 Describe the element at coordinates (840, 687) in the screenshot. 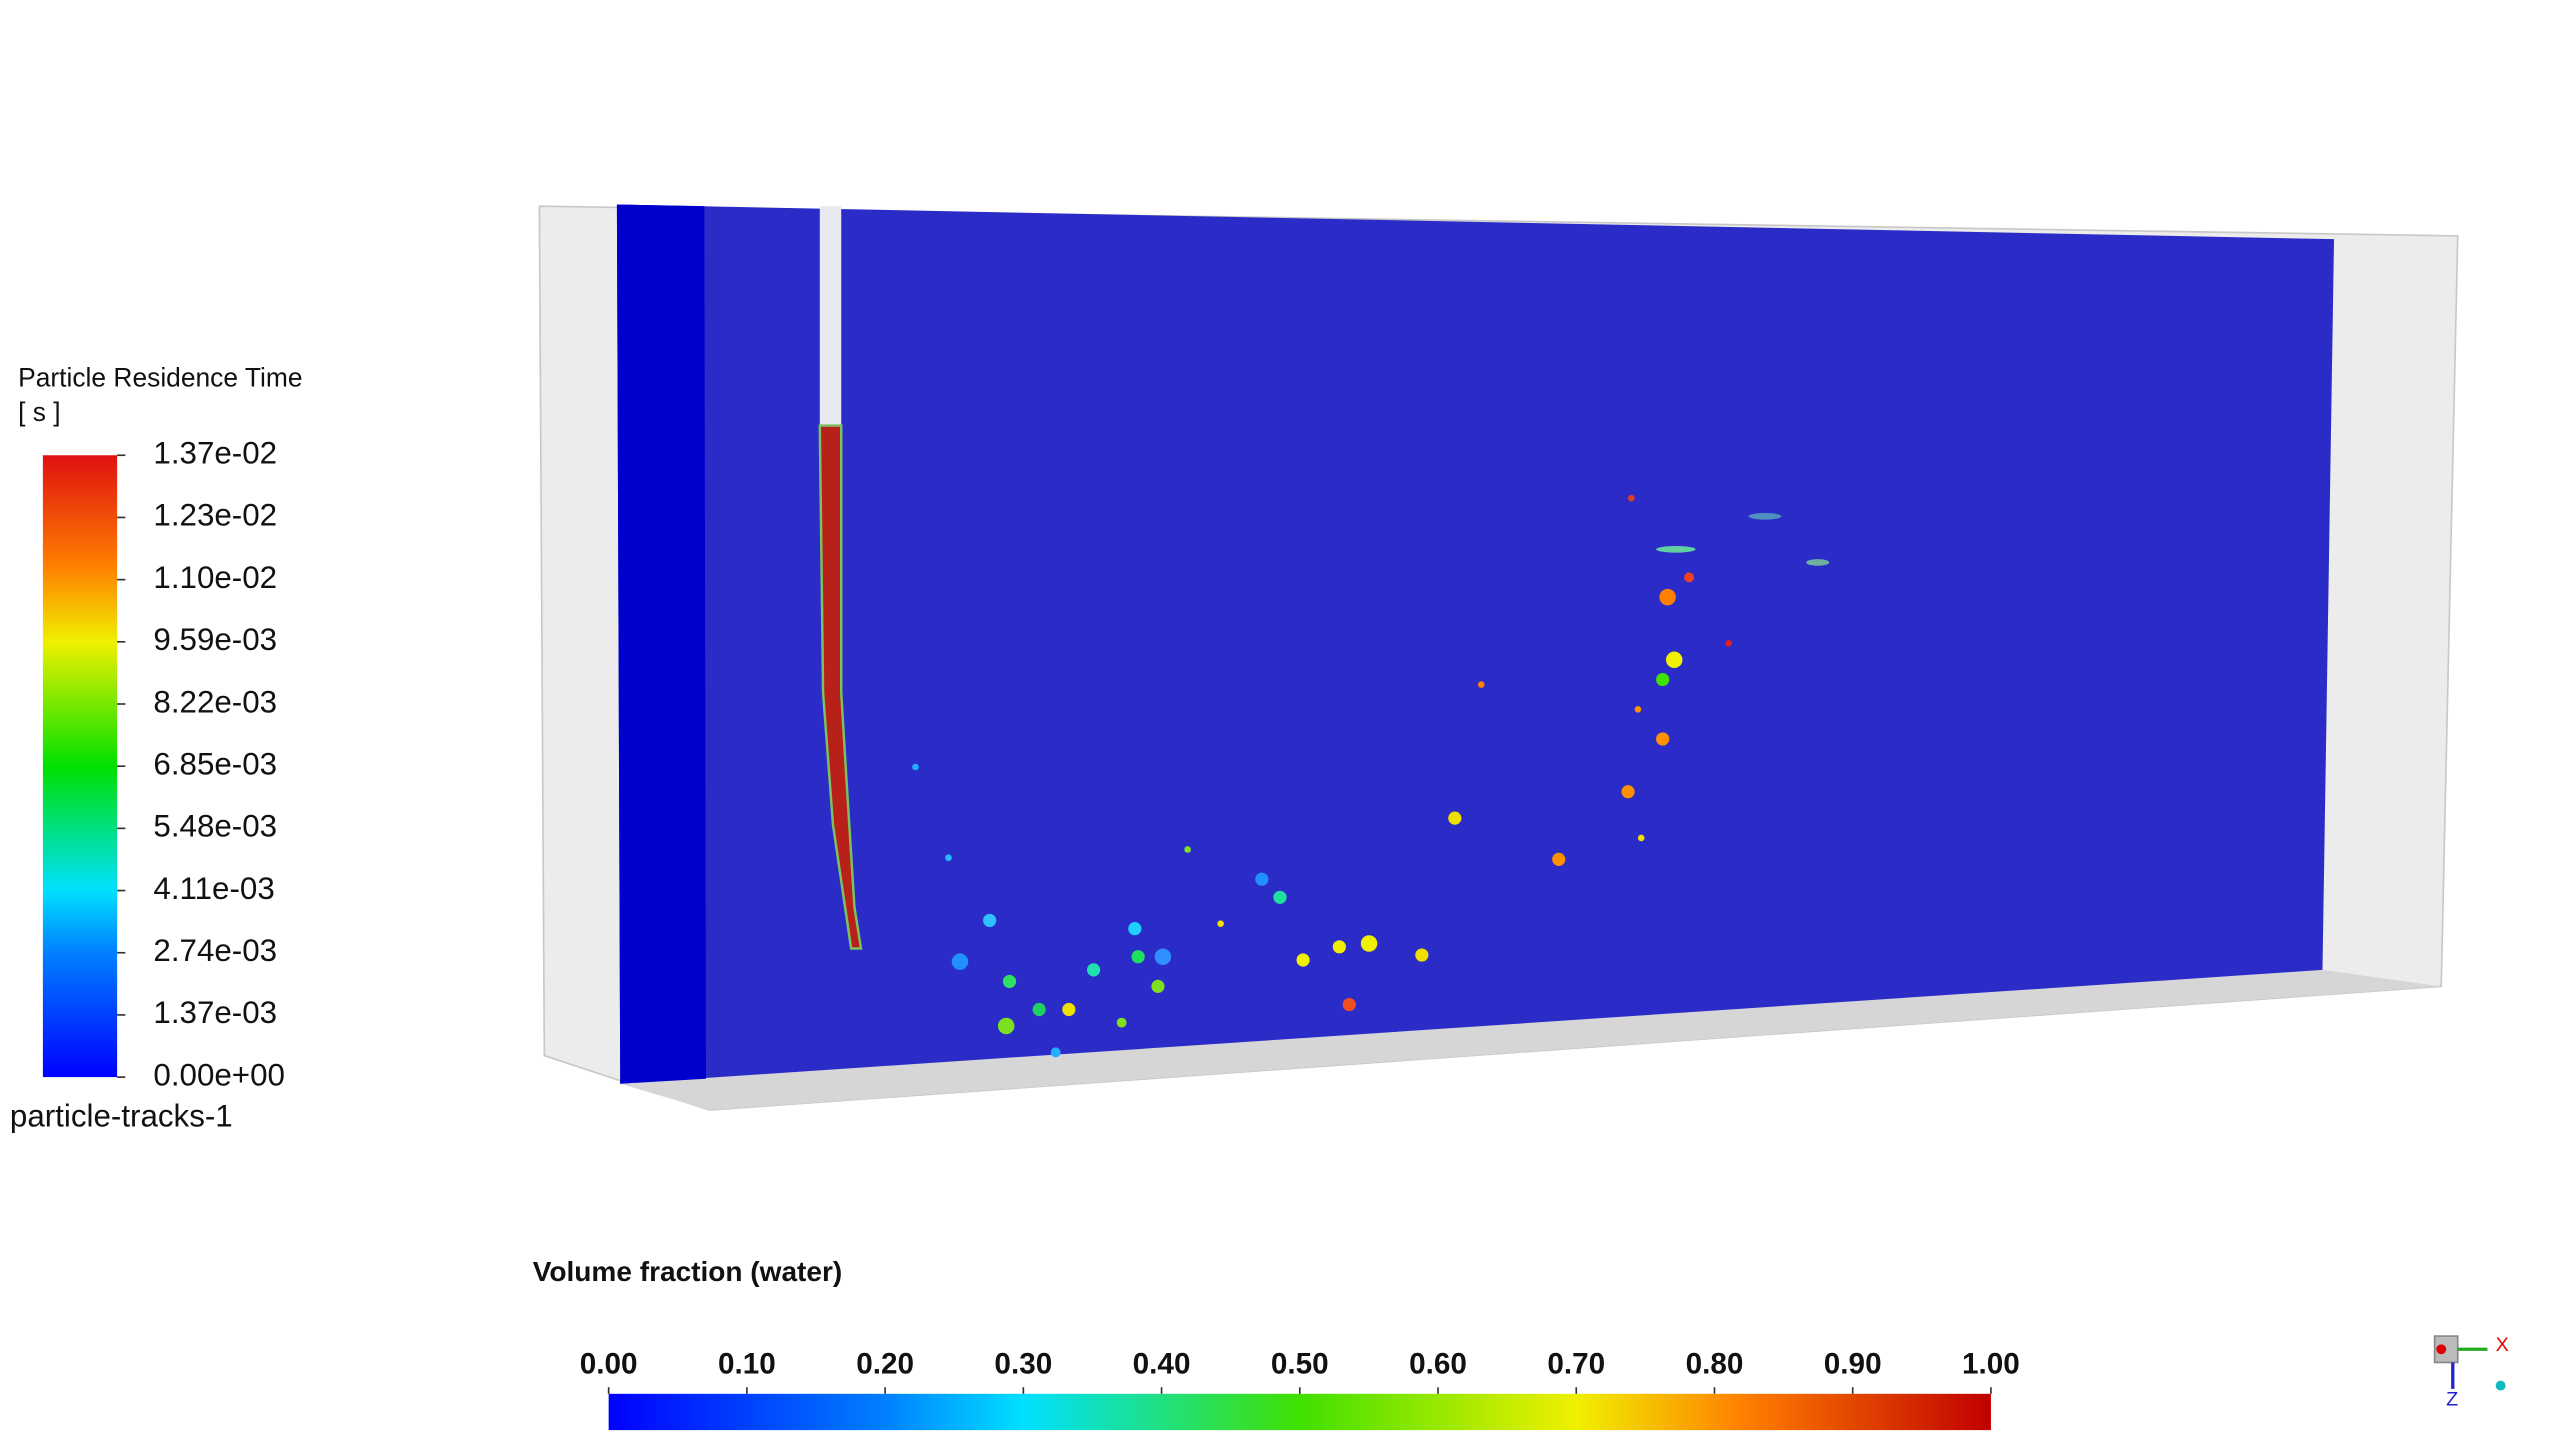

I see `jet` at that location.